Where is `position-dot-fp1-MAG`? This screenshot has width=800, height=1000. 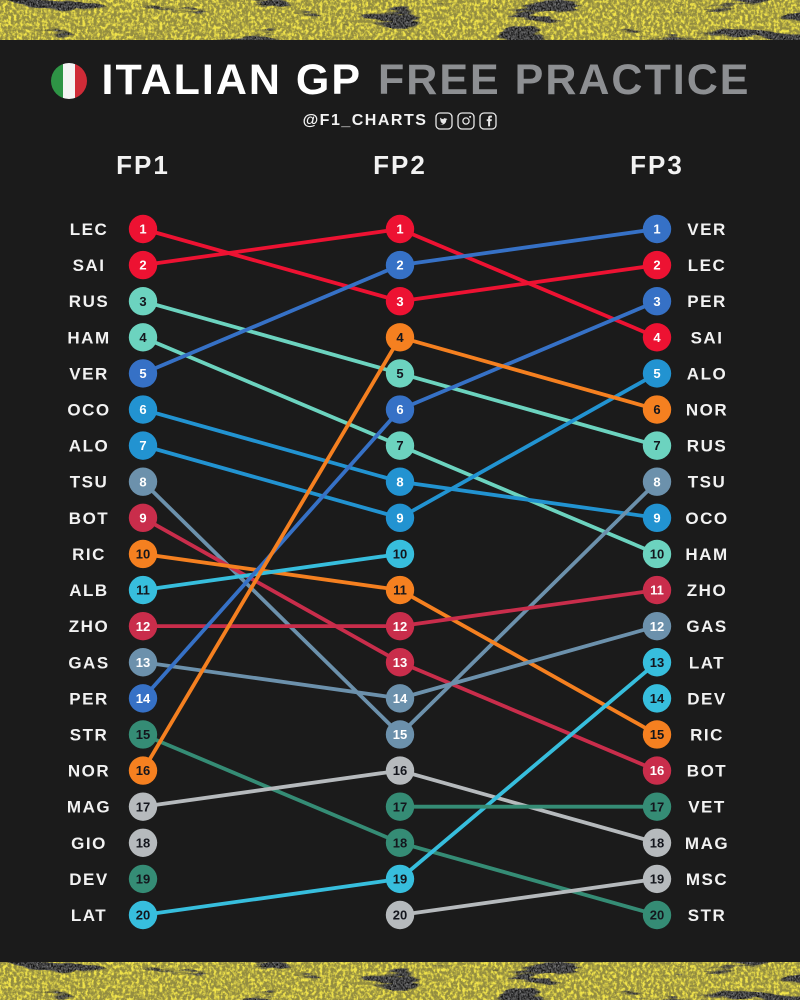
position-dot-fp1-MAG is located at coordinates (143, 806).